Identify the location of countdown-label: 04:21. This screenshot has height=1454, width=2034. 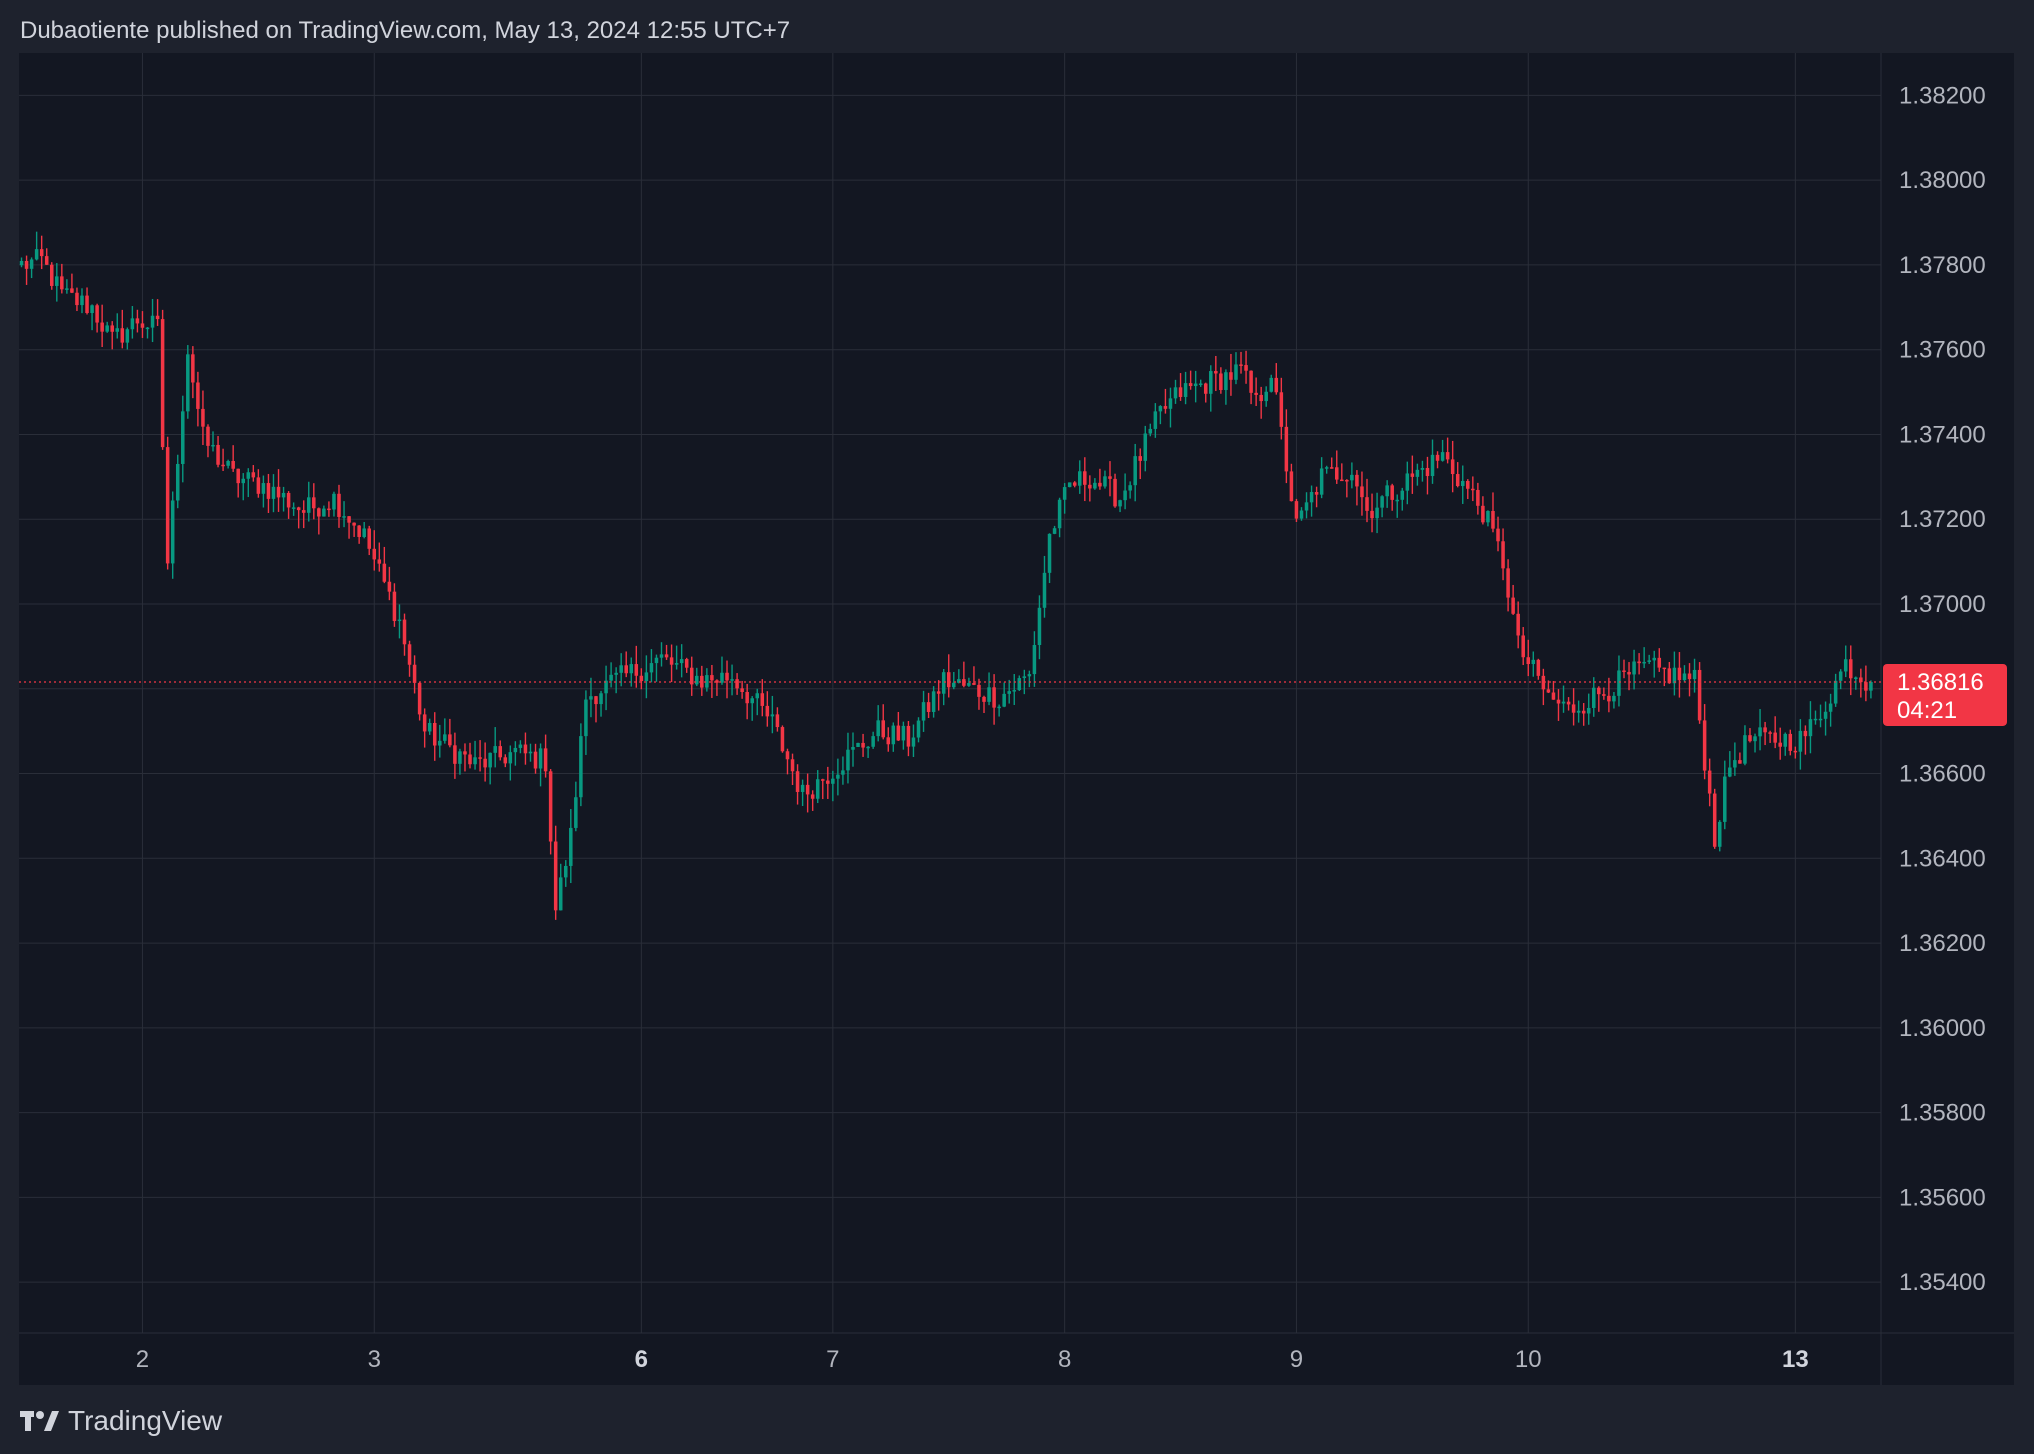
(1927, 710).